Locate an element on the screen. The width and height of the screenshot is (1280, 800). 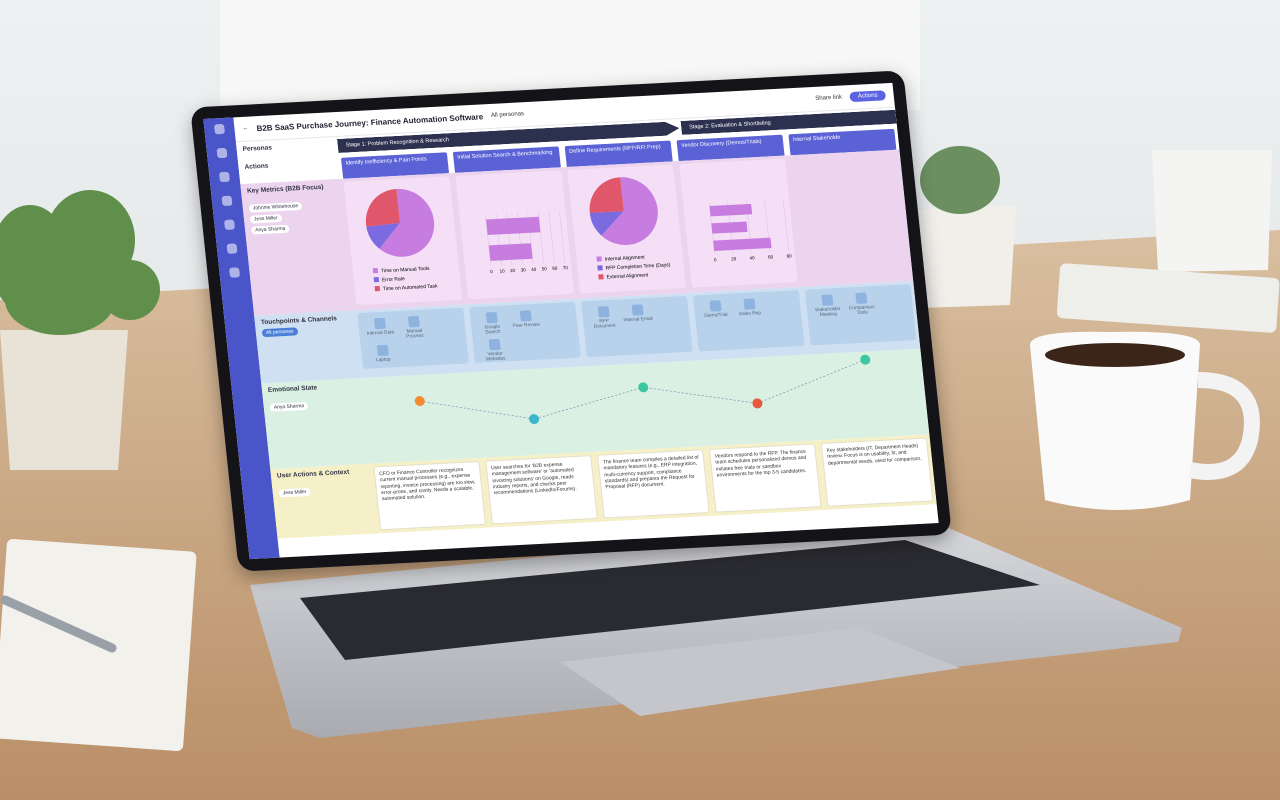
channel-label: Stakeholder Meeting is located at coordinates (827, 312).